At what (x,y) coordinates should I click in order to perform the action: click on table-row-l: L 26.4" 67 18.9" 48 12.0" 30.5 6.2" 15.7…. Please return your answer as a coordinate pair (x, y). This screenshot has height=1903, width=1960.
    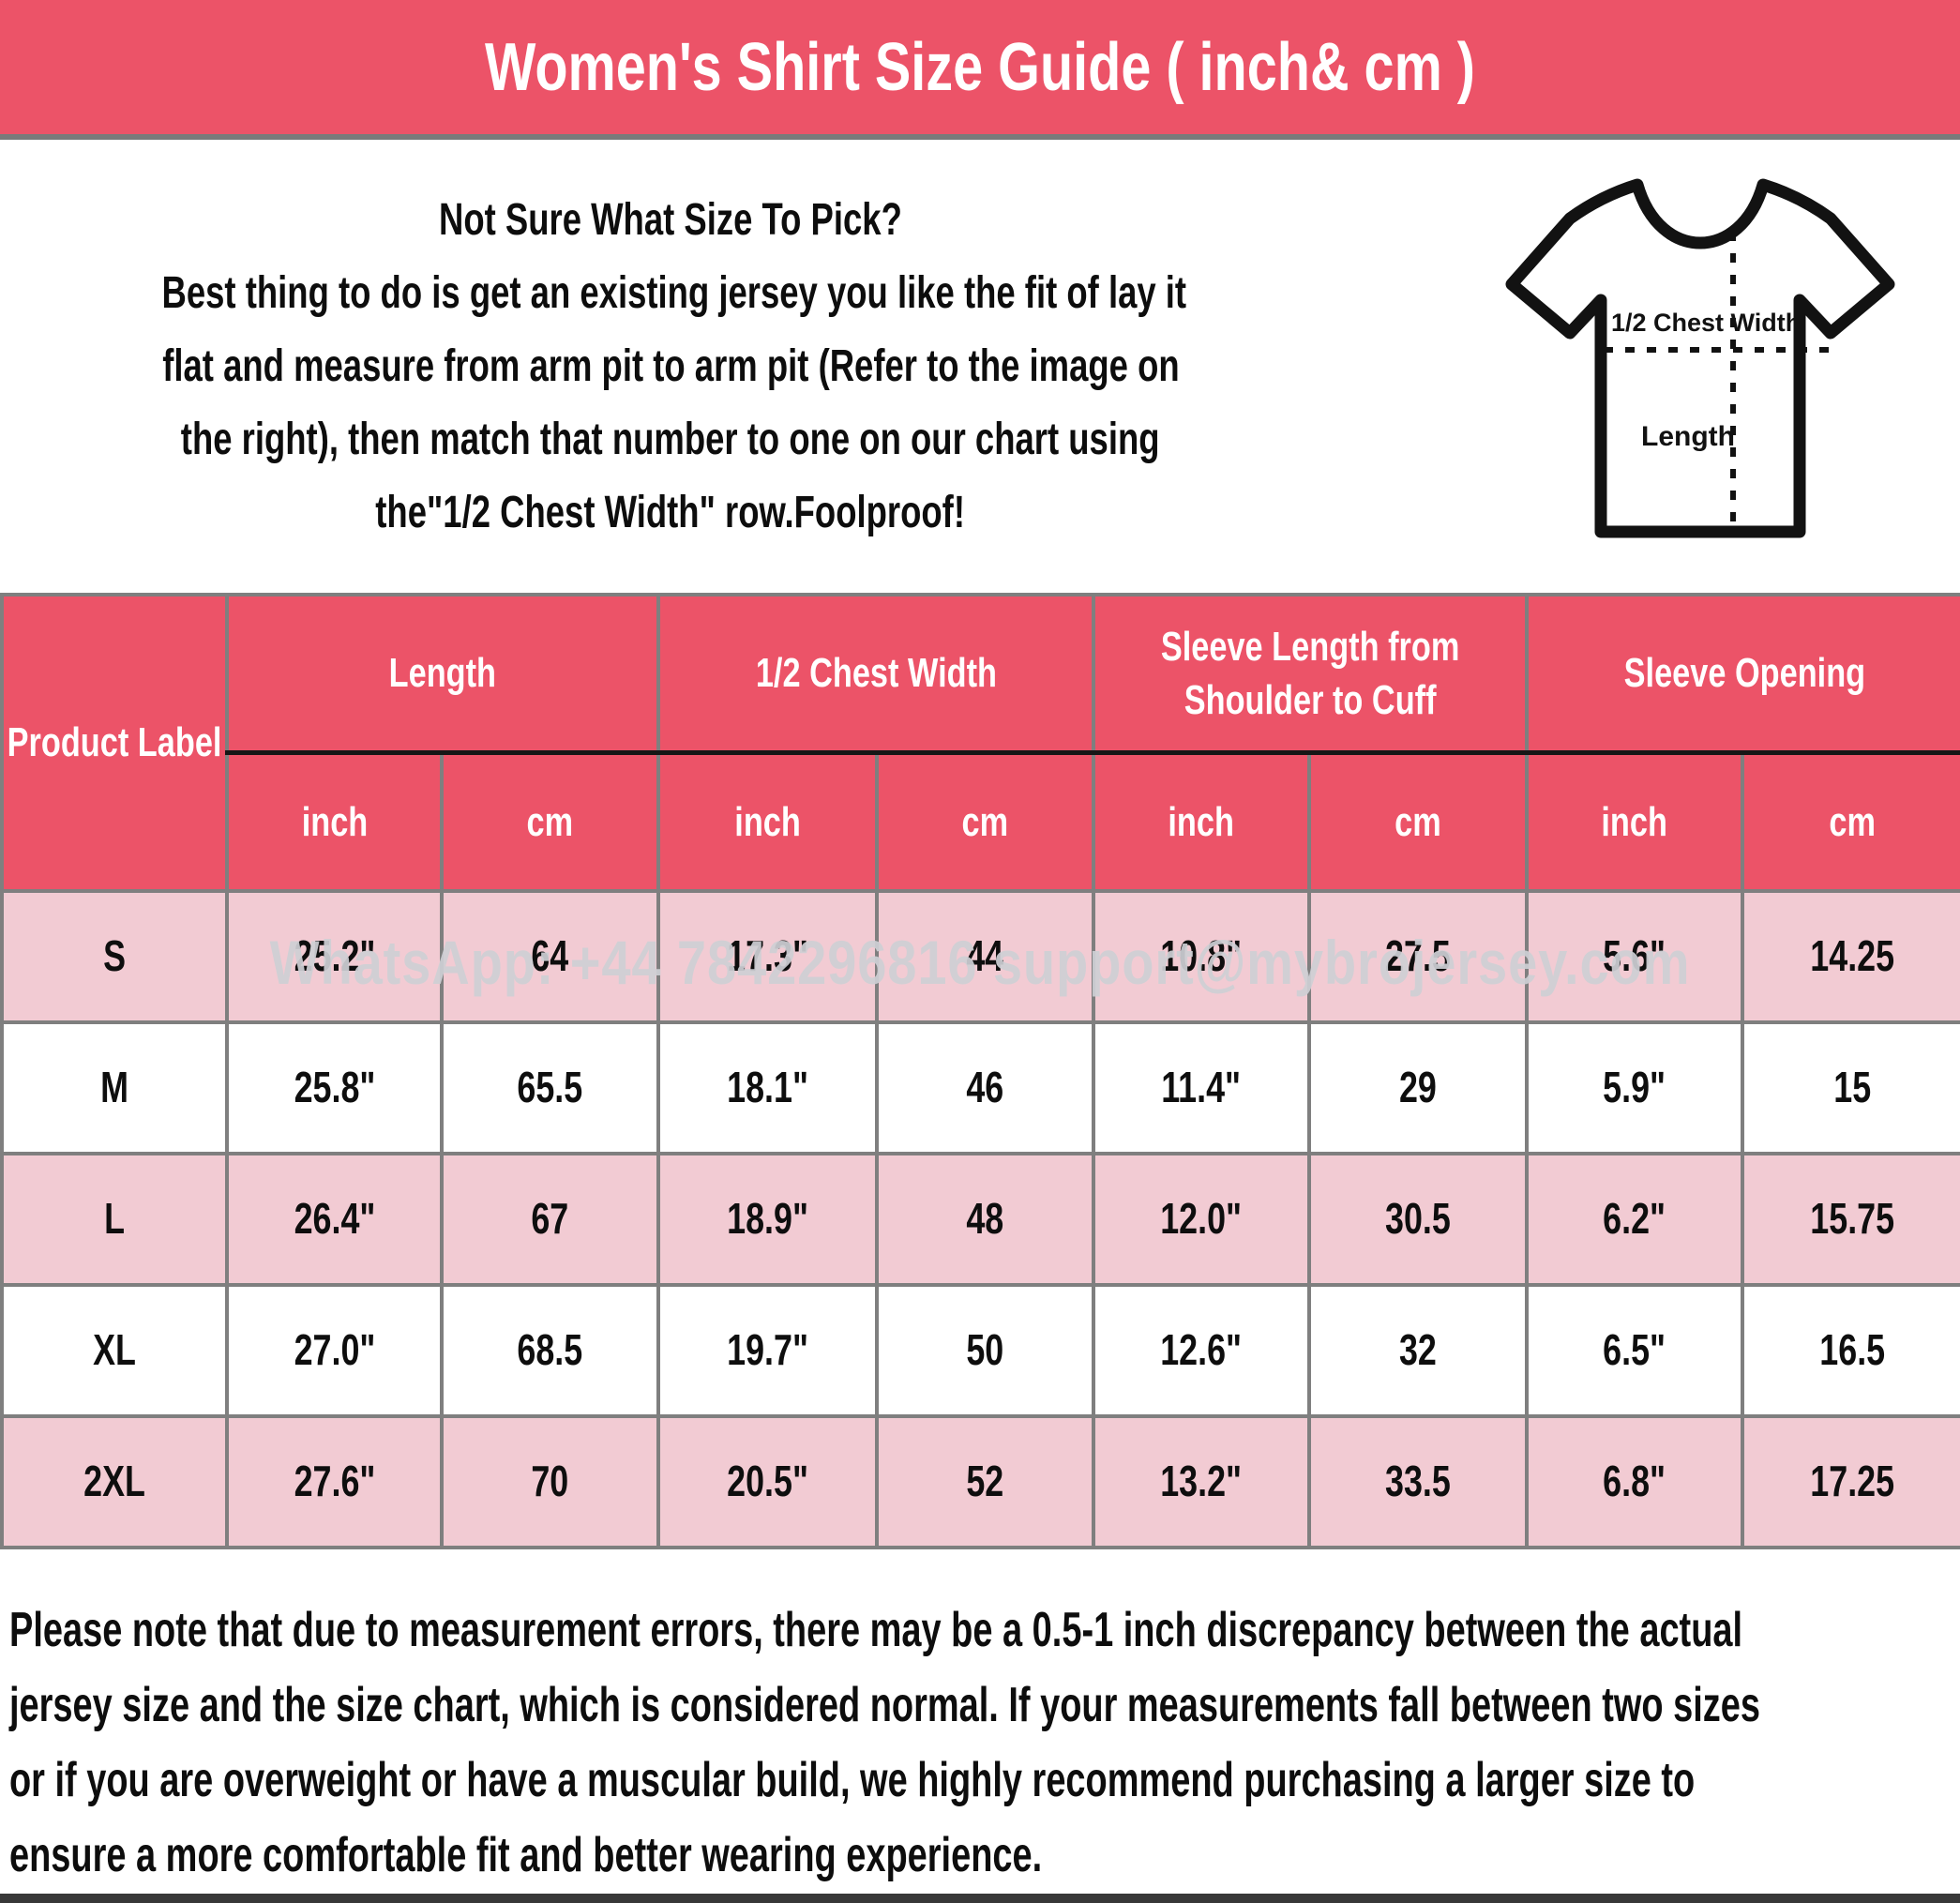
    Looking at the image, I should click on (980, 1219).